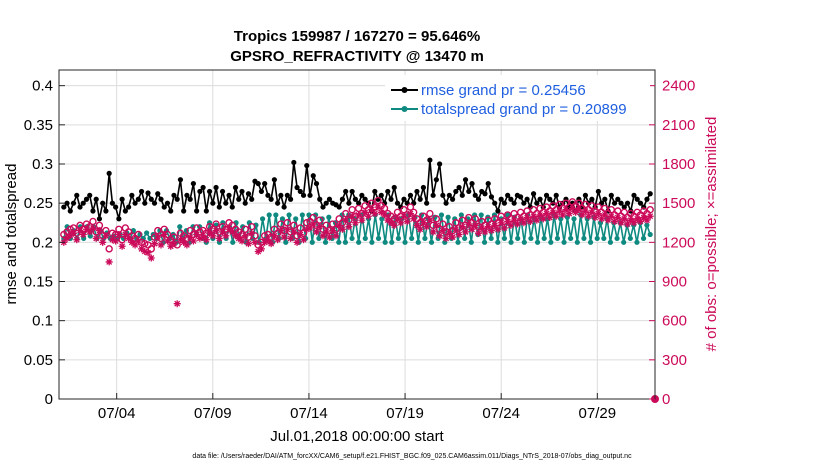 The height and width of the screenshot is (470, 830). Describe the element at coordinates (678, 86) in the screenshot. I see `y-tick-right-label: 2400` at that location.